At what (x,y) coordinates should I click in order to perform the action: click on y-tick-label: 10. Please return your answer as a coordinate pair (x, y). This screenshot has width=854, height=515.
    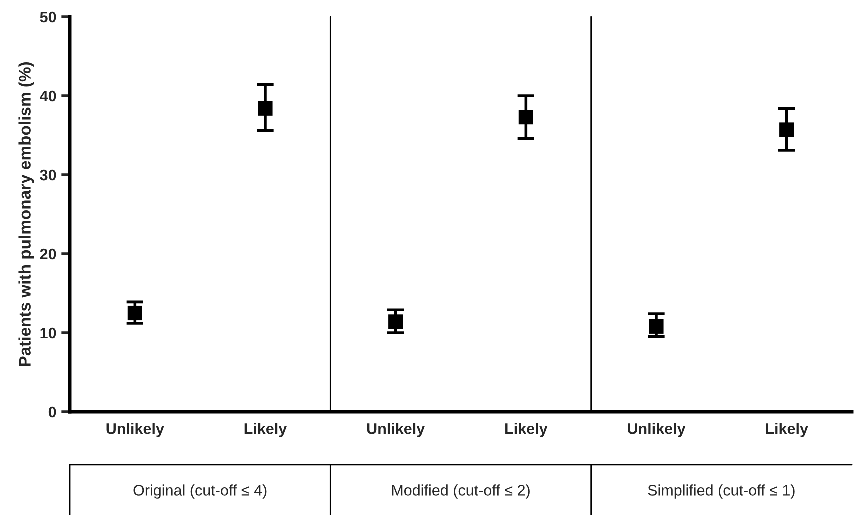
    Looking at the image, I should click on (48, 333).